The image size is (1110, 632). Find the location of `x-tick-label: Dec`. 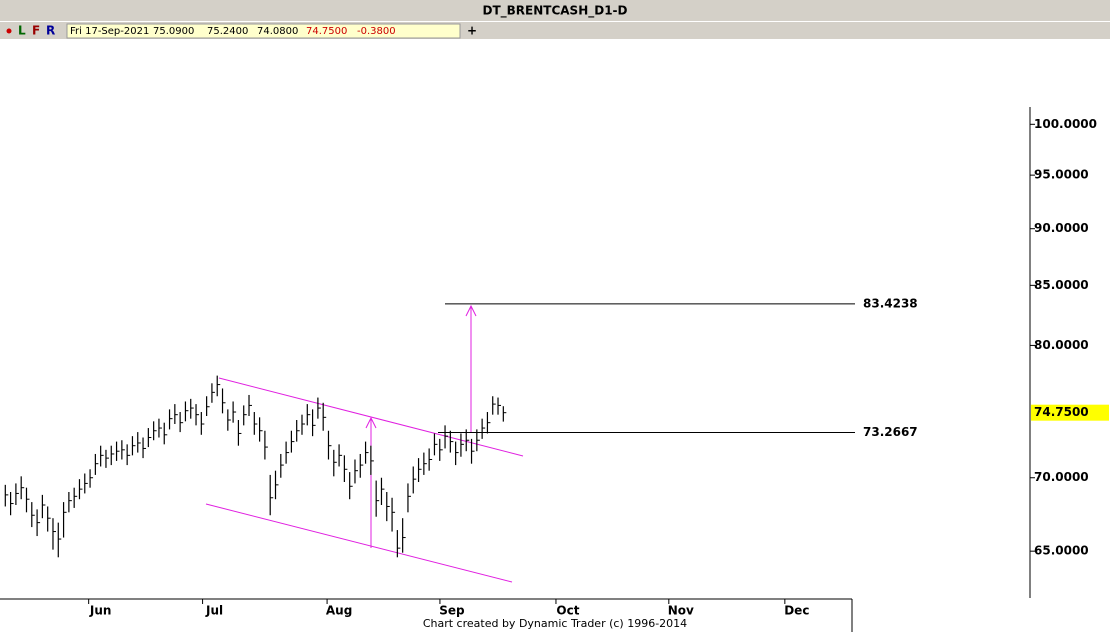

x-tick-label: Dec is located at coordinates (796, 611).